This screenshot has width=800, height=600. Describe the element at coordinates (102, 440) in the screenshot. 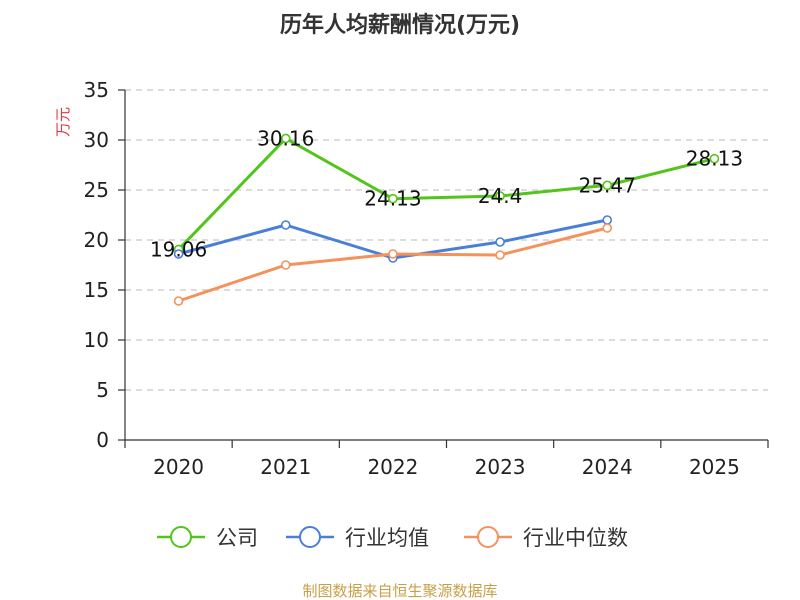

I see `y-tick-label-0: 0` at that location.